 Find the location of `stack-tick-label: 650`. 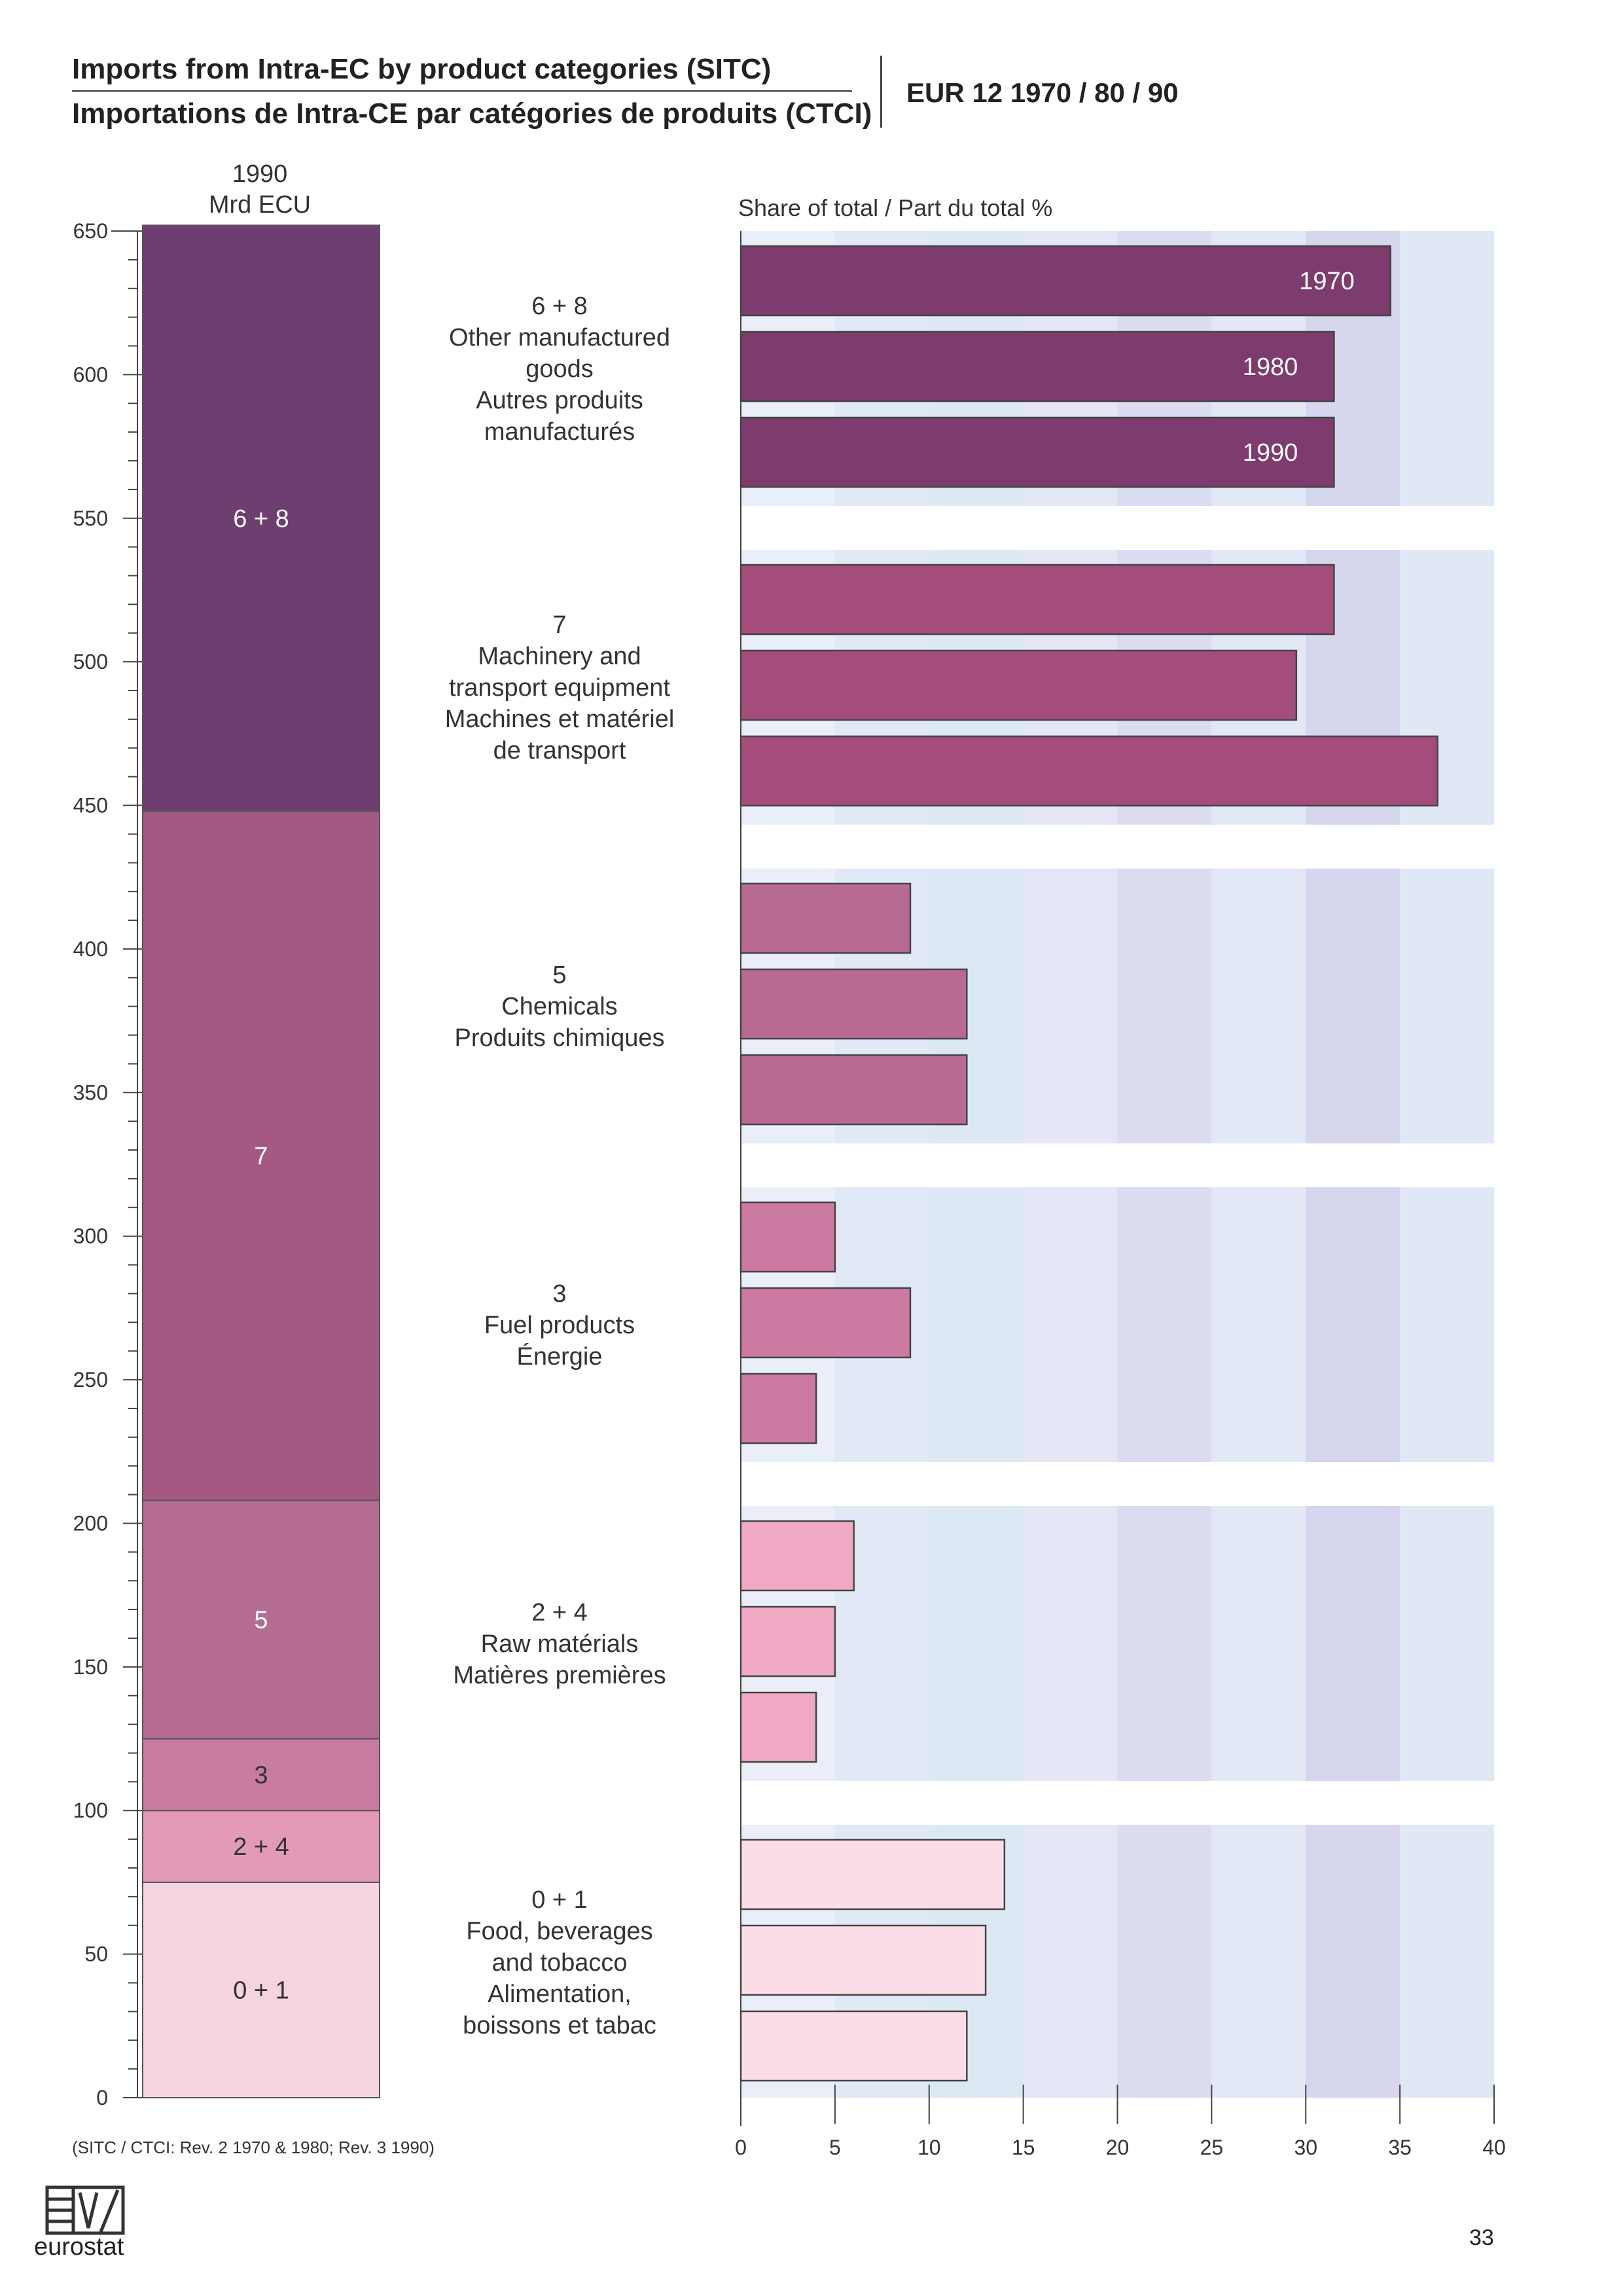

stack-tick-label: 650 is located at coordinates (90, 231).